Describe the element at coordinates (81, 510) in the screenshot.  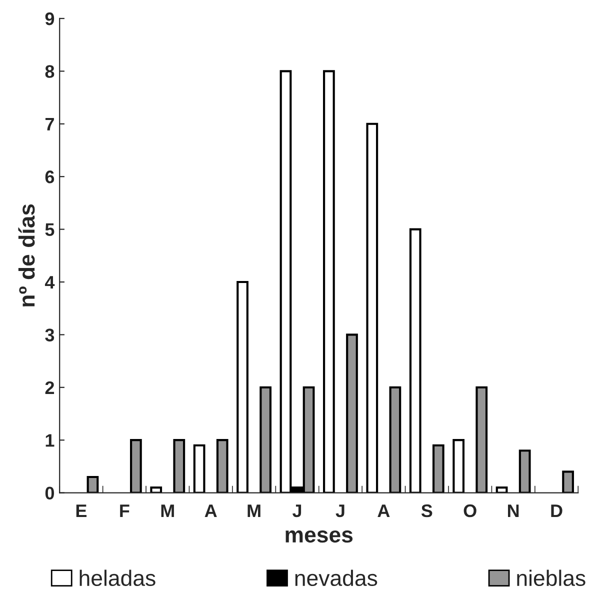
I see `x-tick-label: E` at that location.